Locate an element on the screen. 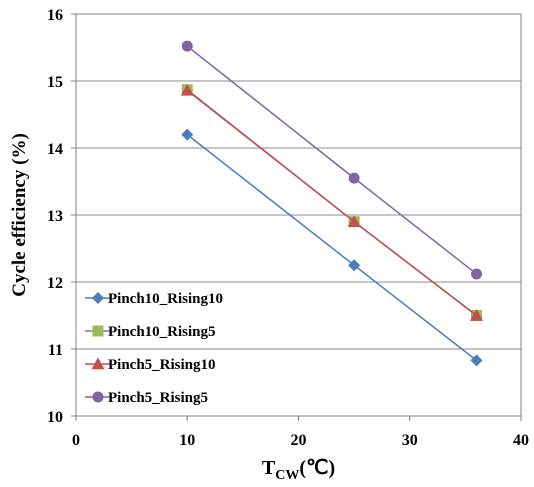 The width and height of the screenshot is (534, 487). x-axis-title-main: T is located at coordinates (269, 468).